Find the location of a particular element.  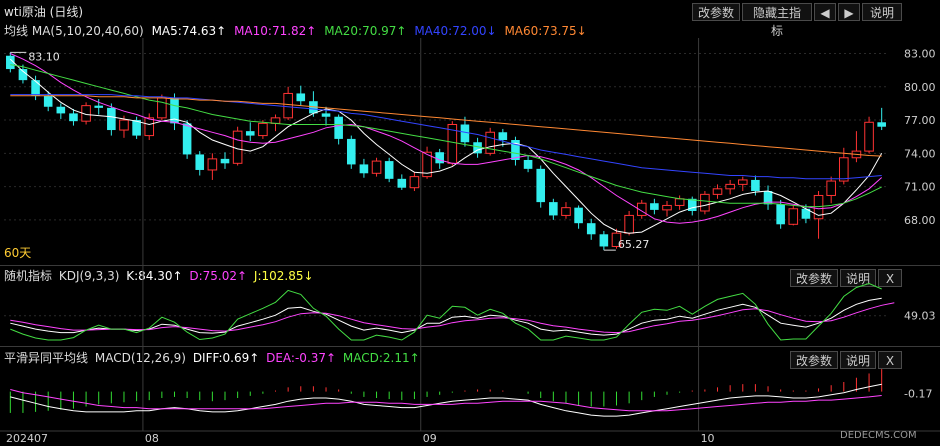

x-tick-label: 10 is located at coordinates (708, 438).